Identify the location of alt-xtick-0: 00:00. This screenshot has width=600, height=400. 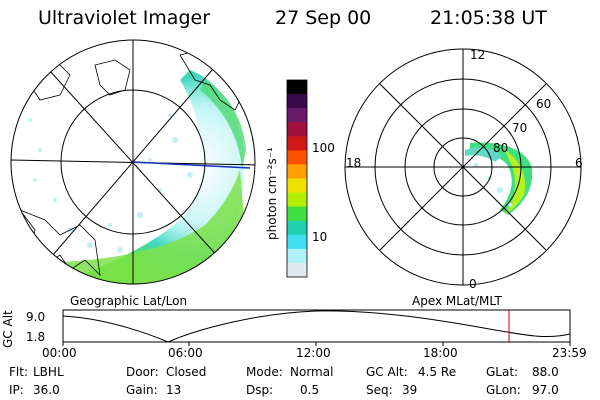
(59, 353).